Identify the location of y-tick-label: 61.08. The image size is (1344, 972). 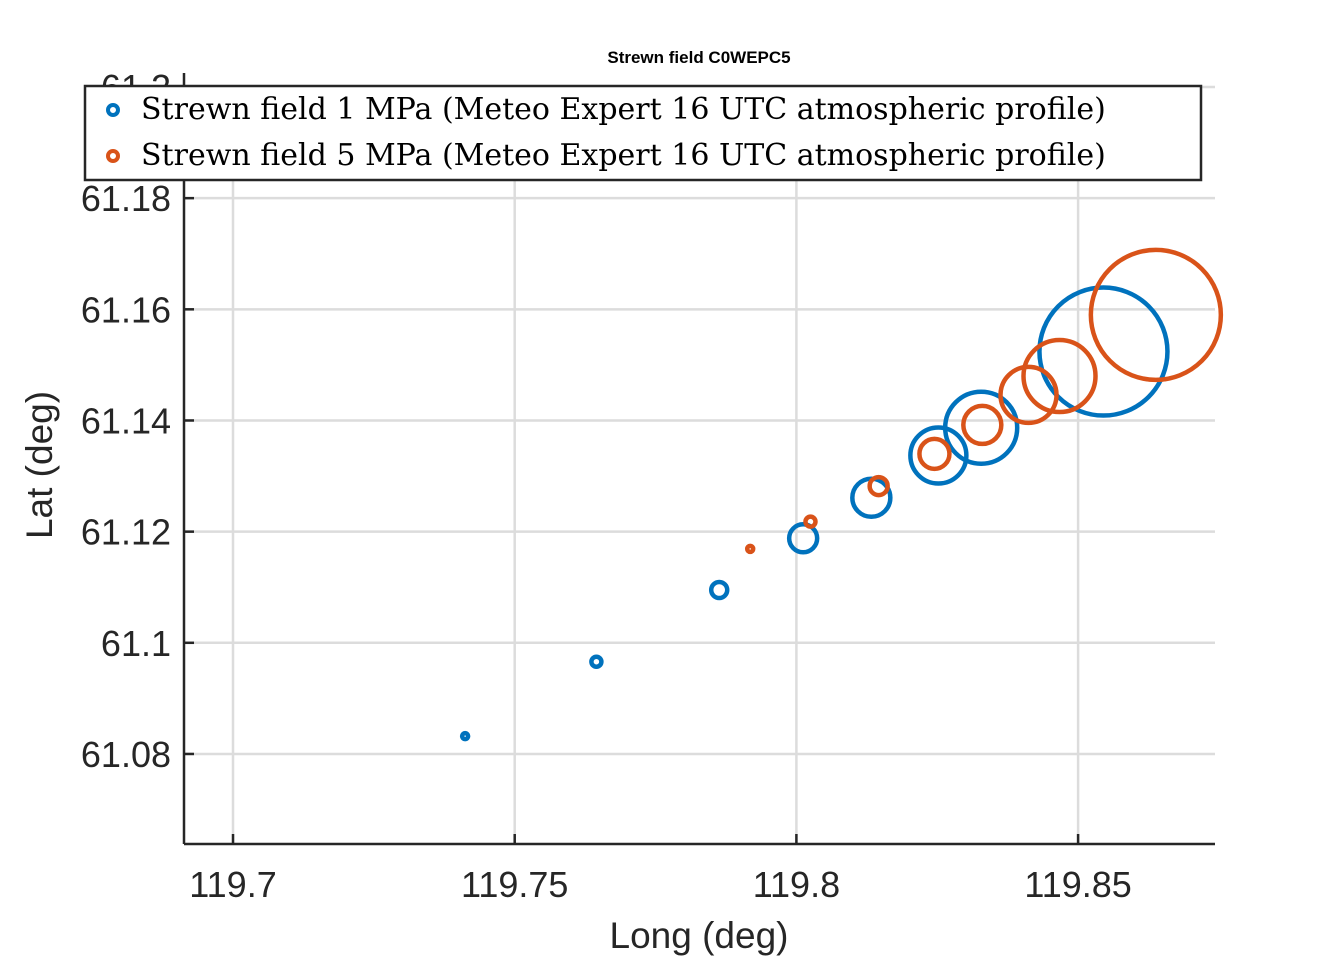
(126, 754).